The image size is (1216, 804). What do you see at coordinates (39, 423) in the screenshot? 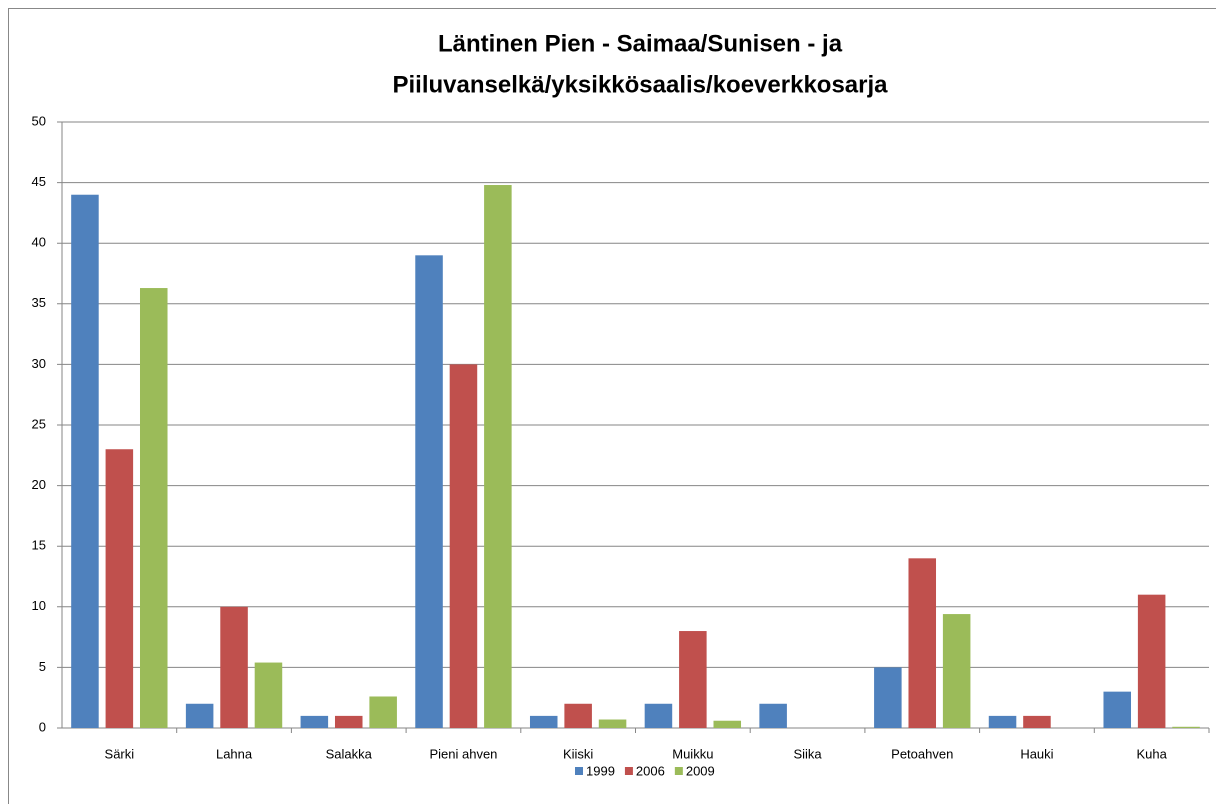
I see `y-tick-label: 25` at bounding box center [39, 423].